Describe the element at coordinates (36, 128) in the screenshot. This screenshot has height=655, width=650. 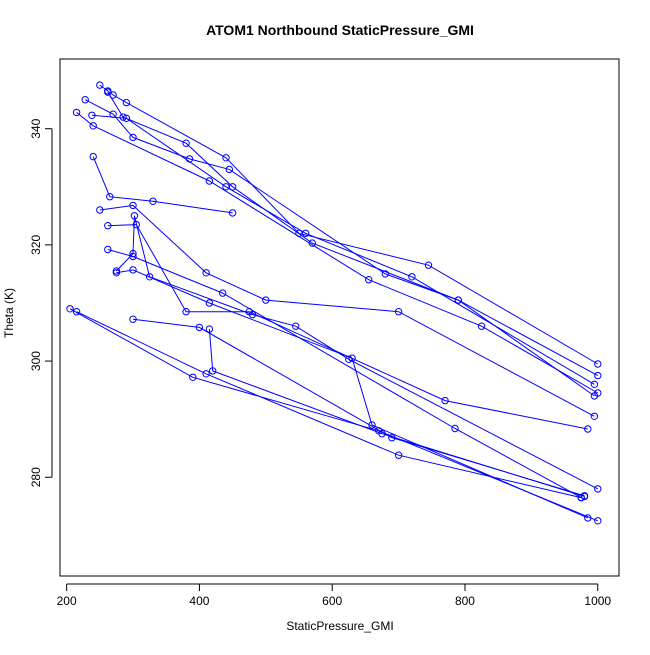
I see `y-tick-label: 340` at that location.